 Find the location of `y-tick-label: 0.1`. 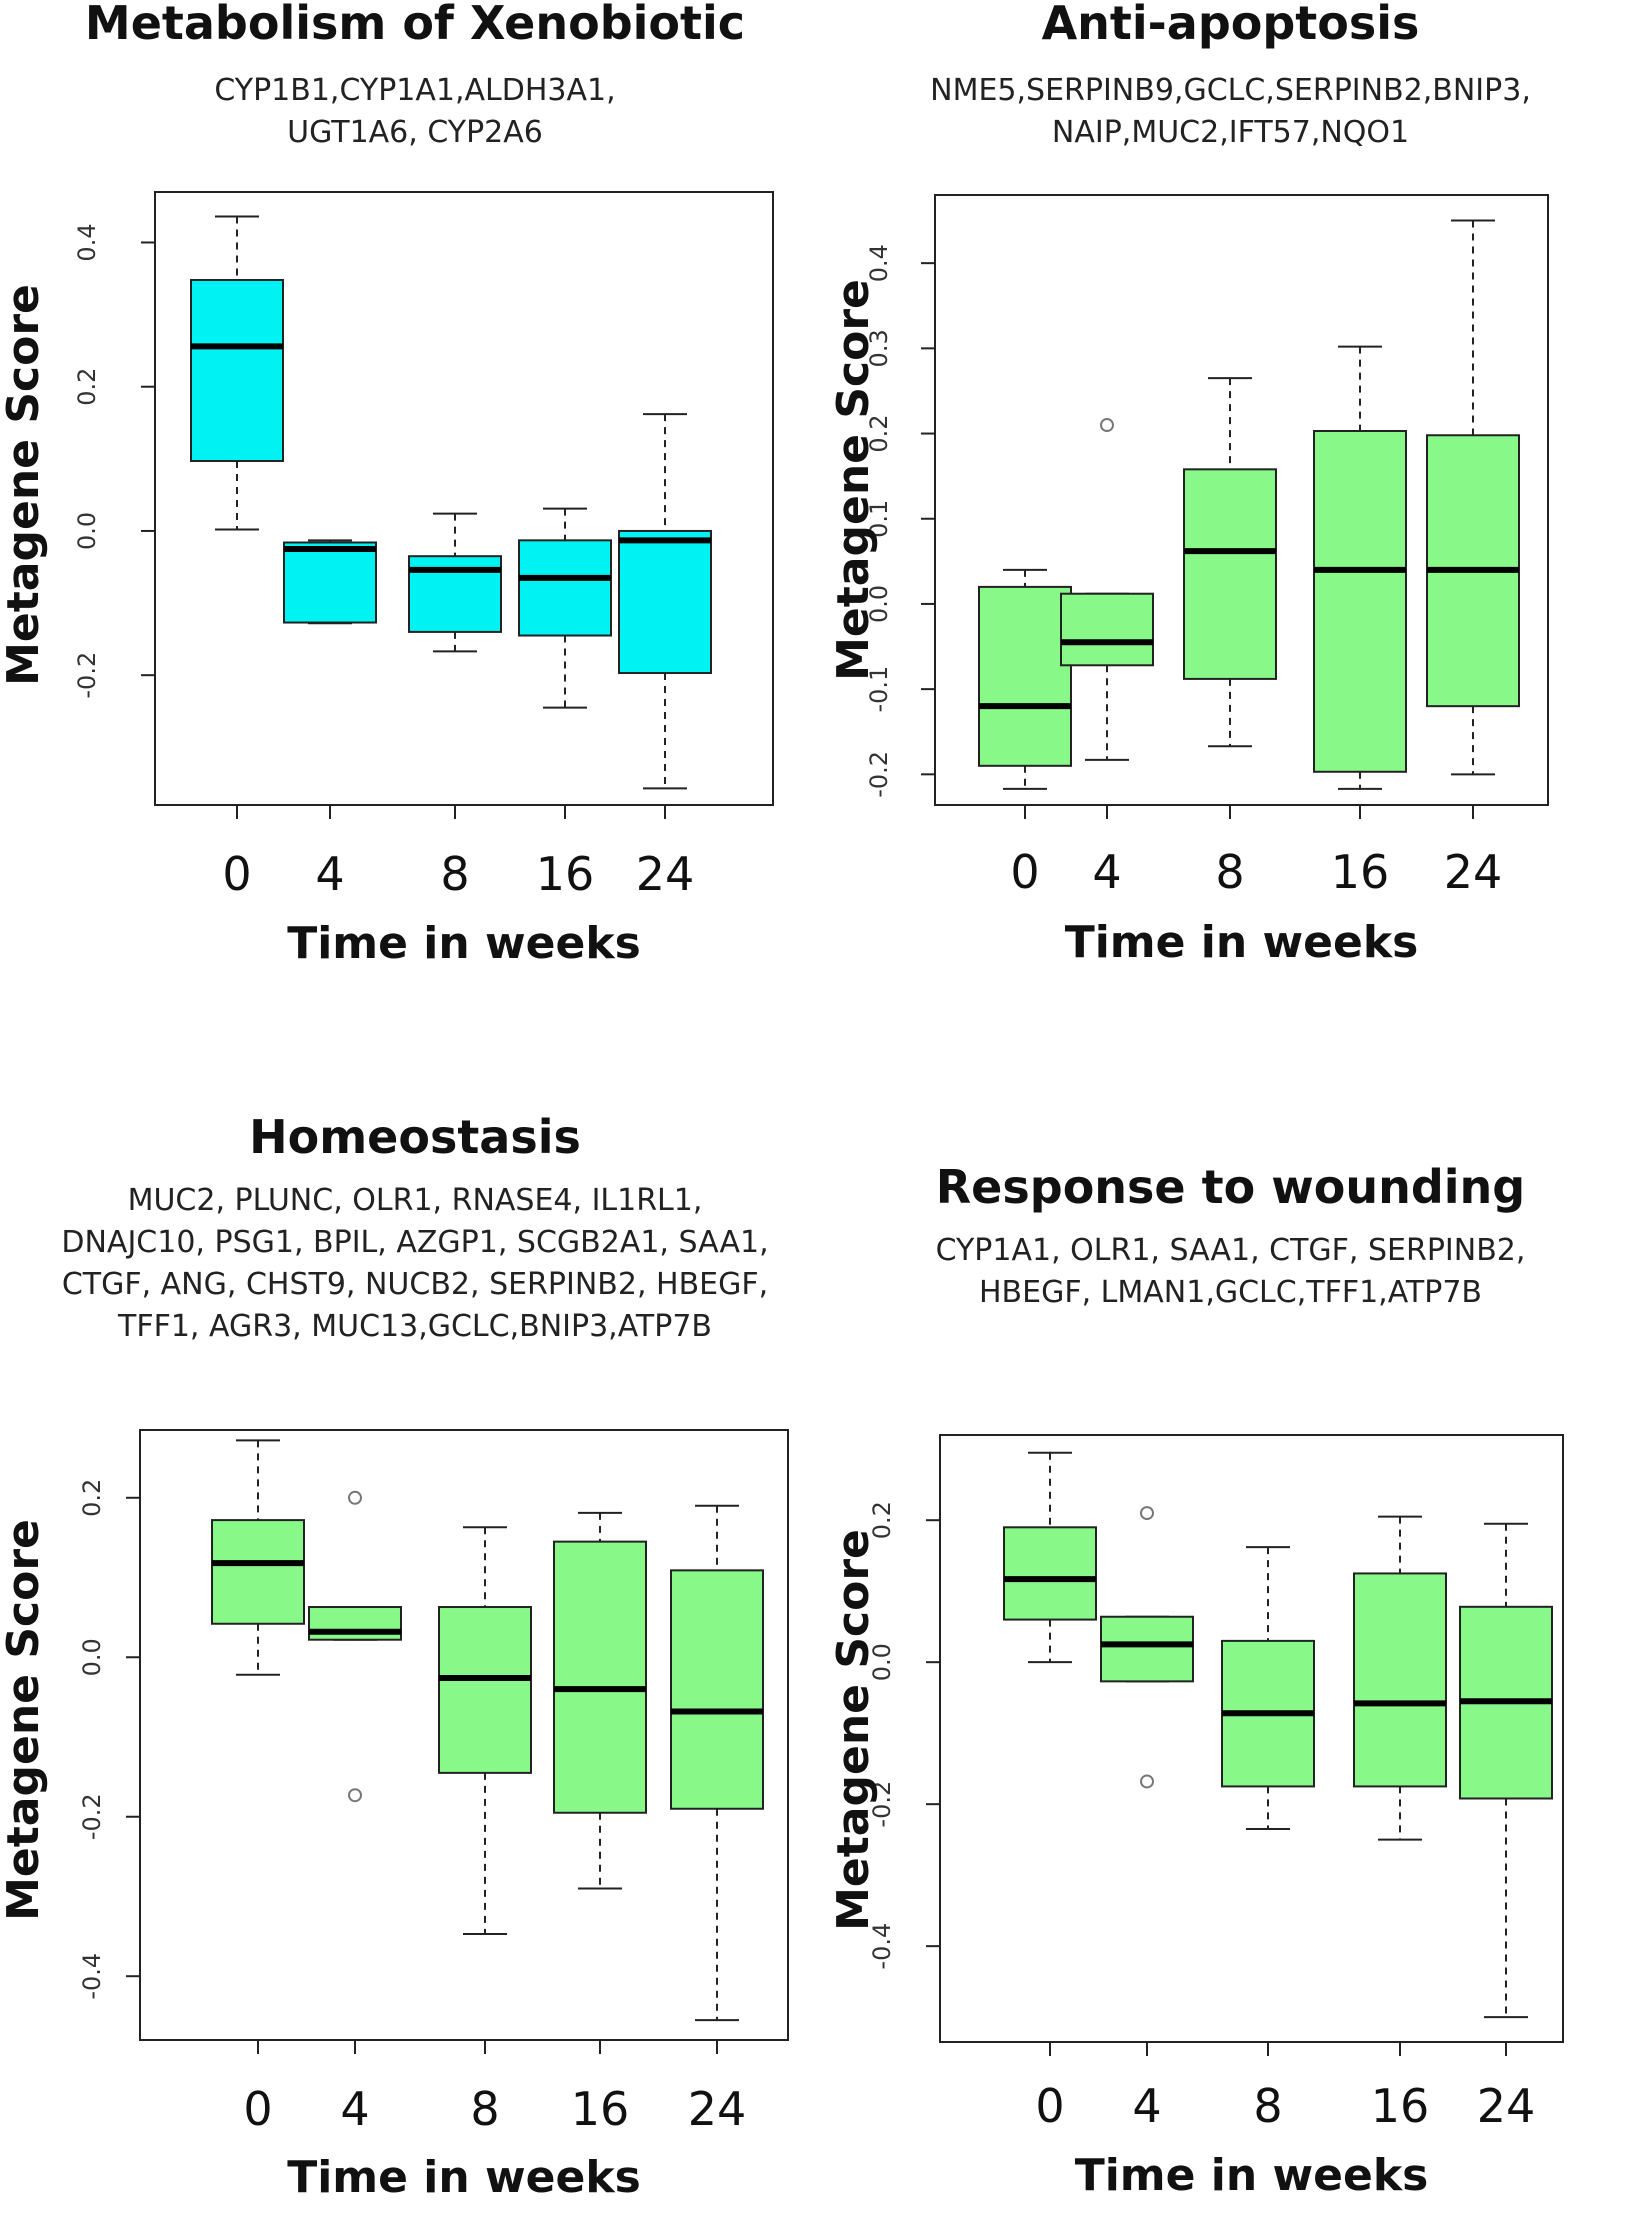

y-tick-label: 0.1 is located at coordinates (879, 519).